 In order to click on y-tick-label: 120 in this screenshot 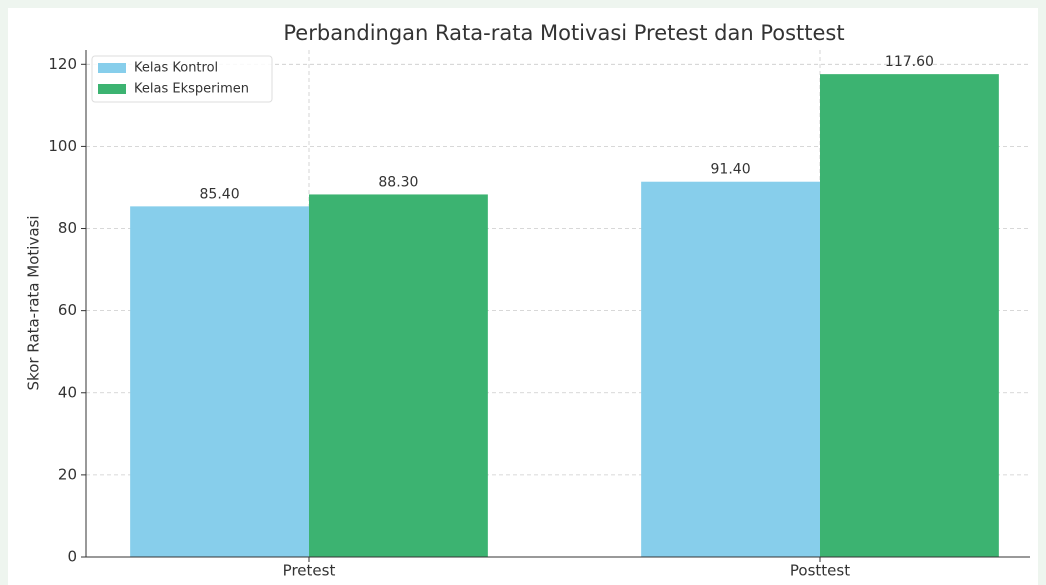, I will do `click(62, 64)`.